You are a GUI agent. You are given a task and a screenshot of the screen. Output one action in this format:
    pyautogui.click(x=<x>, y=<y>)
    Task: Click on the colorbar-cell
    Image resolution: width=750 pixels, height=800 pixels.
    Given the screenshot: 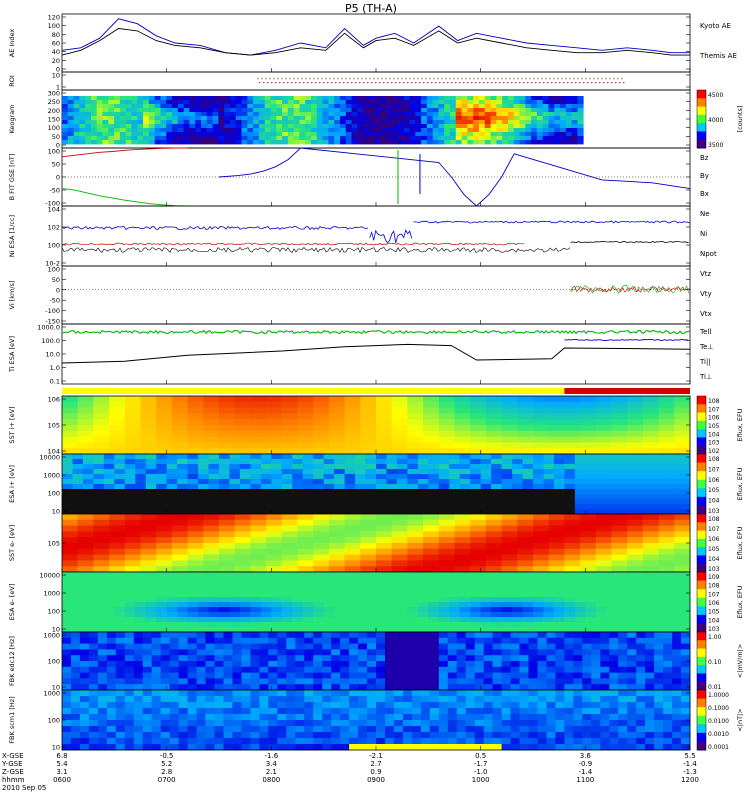 What is the action you would take?
    pyautogui.click(x=701, y=568)
    